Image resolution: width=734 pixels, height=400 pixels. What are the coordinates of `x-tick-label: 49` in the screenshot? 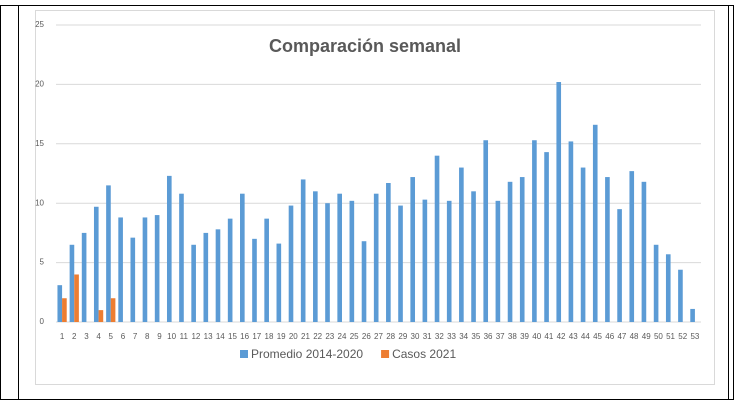 It's located at (646, 336).